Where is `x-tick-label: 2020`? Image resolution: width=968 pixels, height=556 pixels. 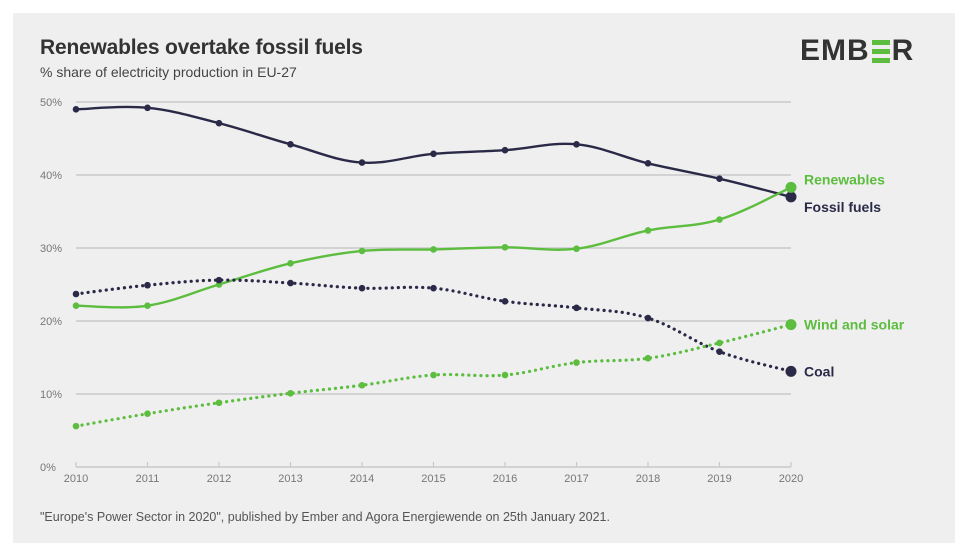 x-tick-label: 2020 is located at coordinates (791, 479).